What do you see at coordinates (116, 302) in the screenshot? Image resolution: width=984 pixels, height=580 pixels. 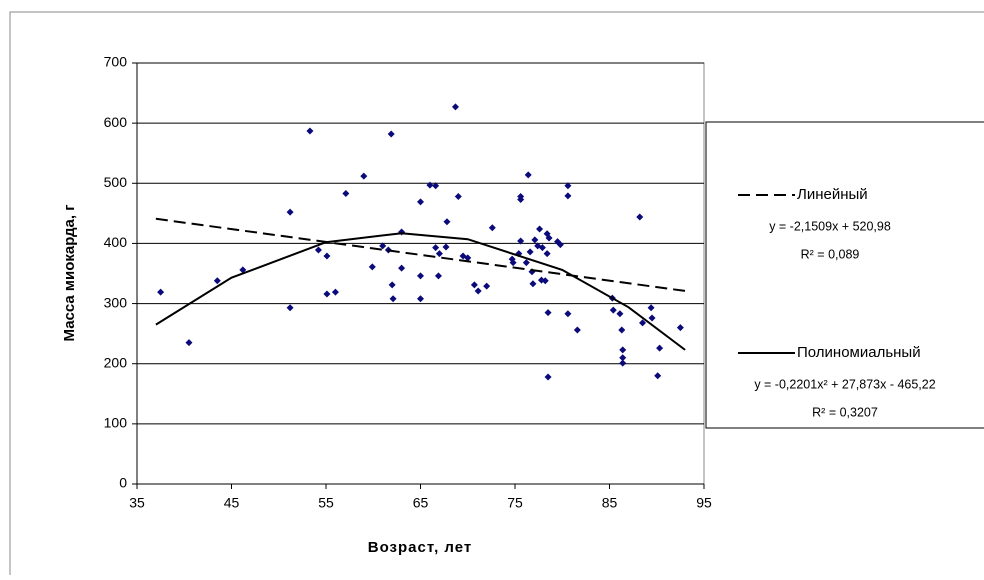 I see `y-tick-label: 300` at bounding box center [116, 302].